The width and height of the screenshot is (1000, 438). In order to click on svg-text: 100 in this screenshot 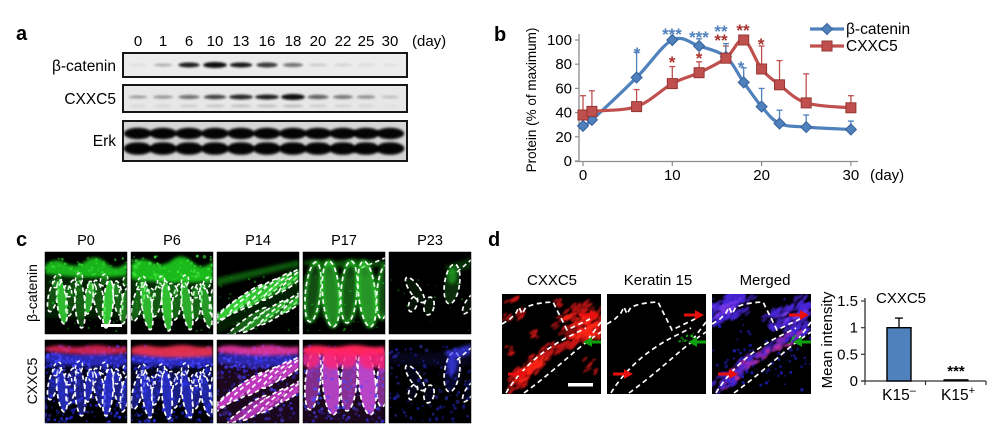, I will do `click(559, 40)`.